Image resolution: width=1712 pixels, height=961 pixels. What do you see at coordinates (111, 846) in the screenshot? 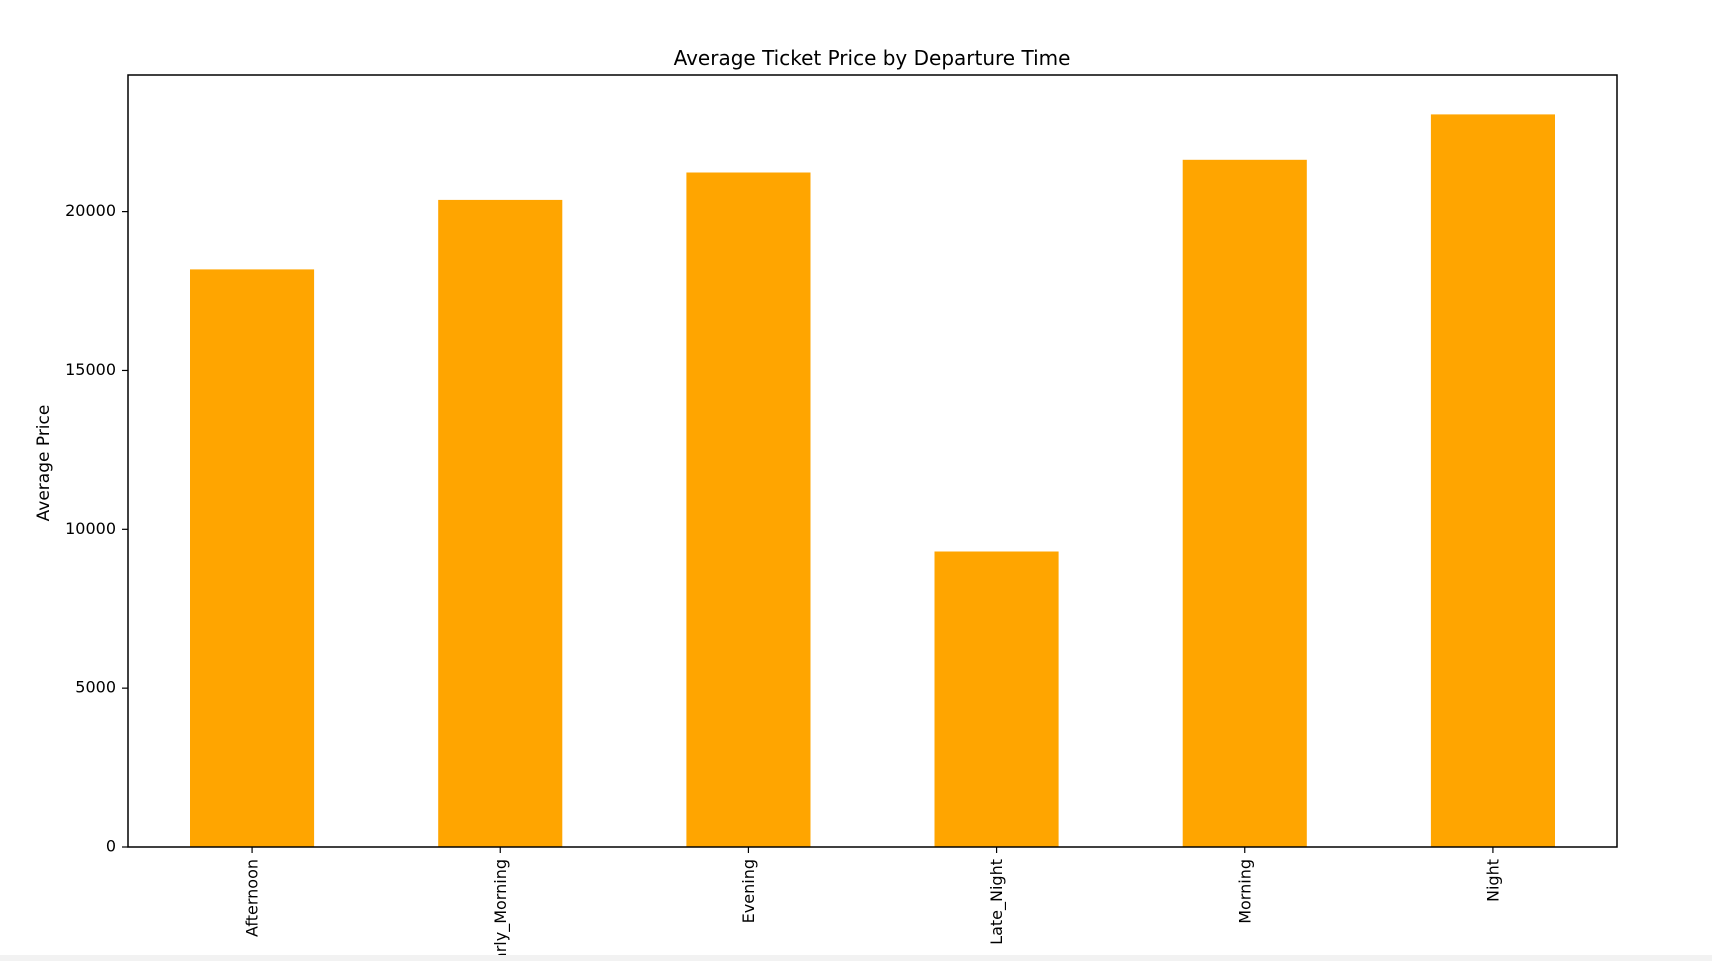
I see `y-tick-label: 0` at bounding box center [111, 846].